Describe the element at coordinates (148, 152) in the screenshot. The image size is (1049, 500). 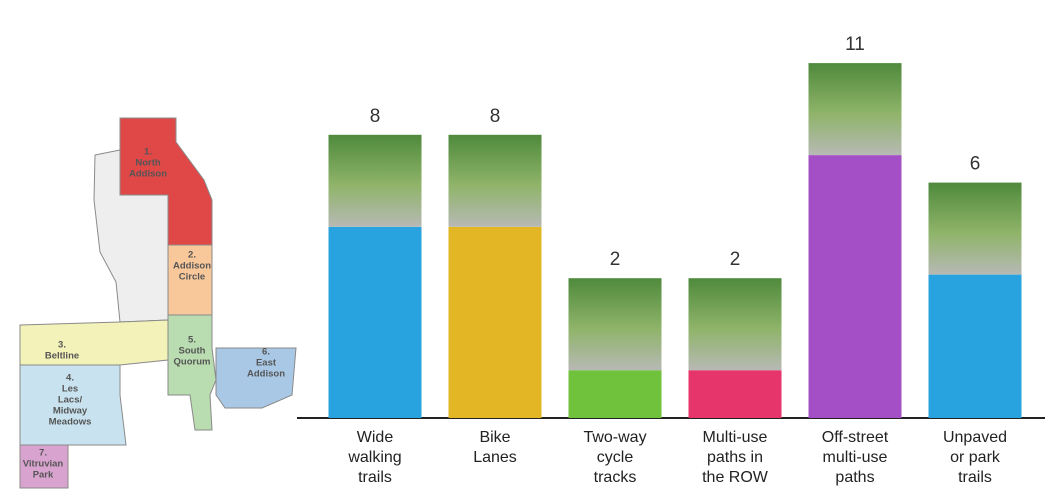
I see `map-label: 1.` at that location.